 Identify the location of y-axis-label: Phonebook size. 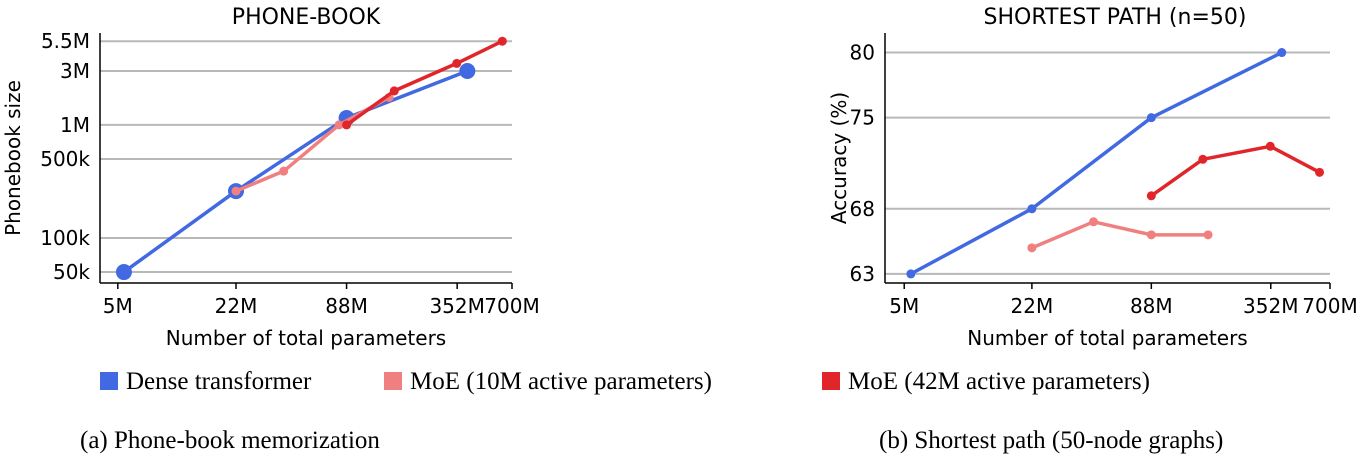
(13, 158).